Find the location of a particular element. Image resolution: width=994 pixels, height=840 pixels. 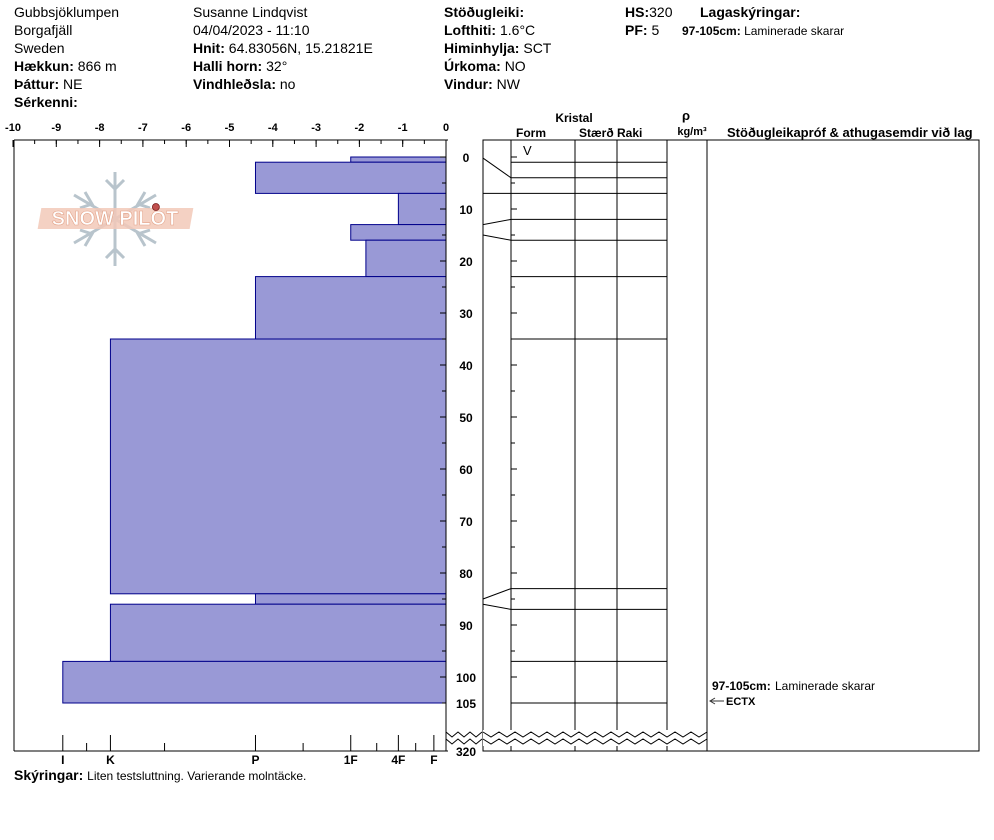

observer: Susanne Lindqvist is located at coordinates (250, 12).